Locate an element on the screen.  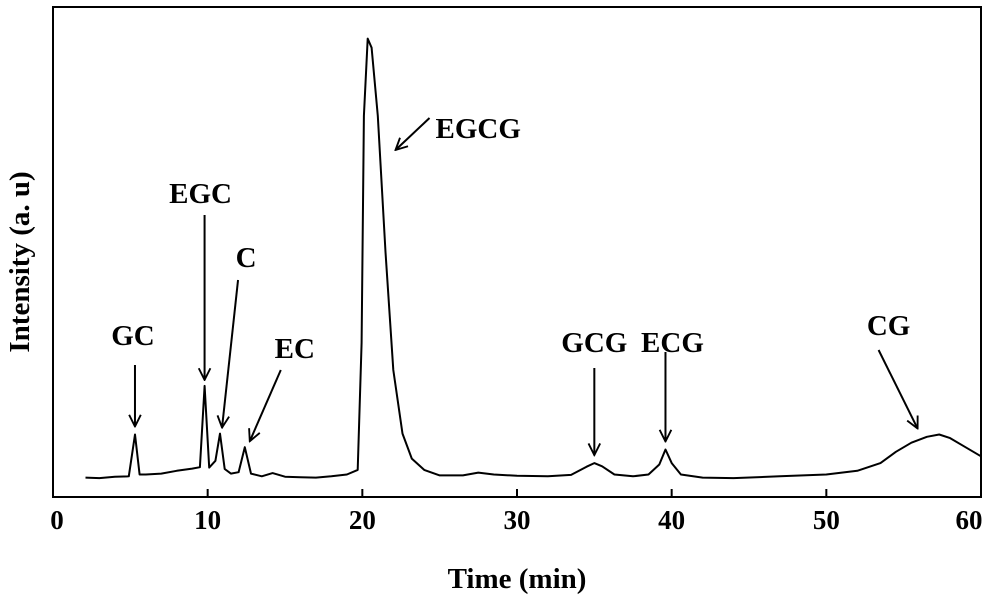
peak-annotation: ECG is located at coordinates (672, 384).